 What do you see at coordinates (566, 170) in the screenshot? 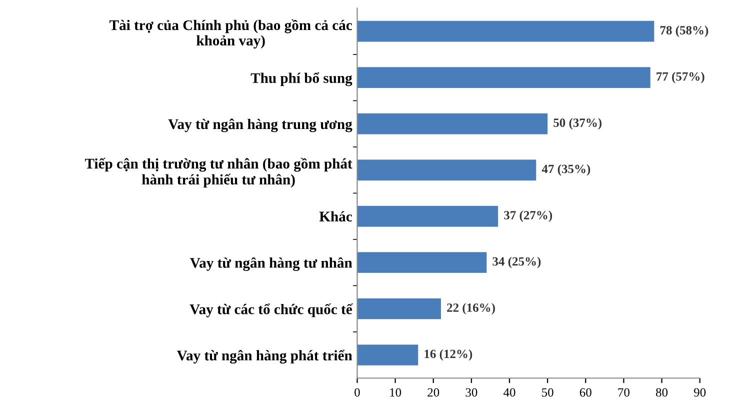
I see `data-label: 47 (35%)` at bounding box center [566, 170].